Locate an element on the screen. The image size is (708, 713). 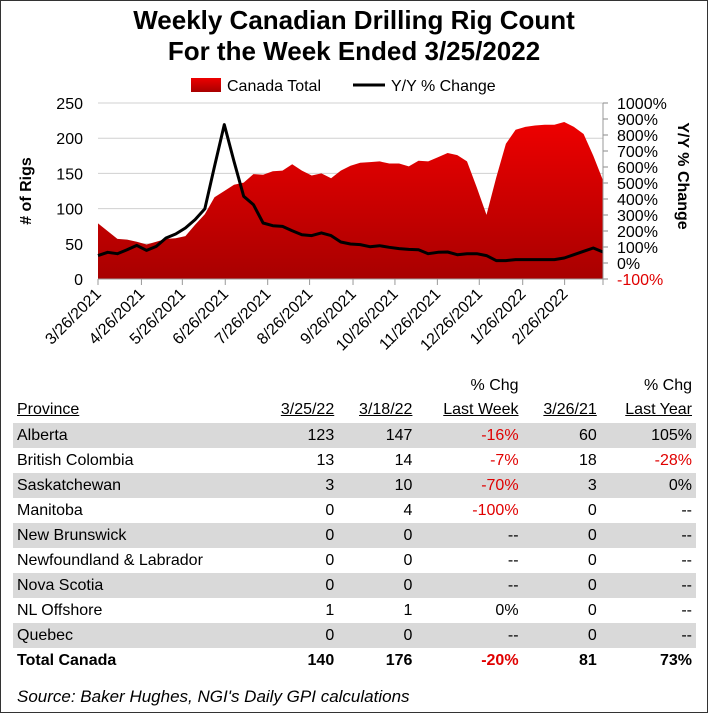
cell-text: 105% is located at coordinates (671, 435).